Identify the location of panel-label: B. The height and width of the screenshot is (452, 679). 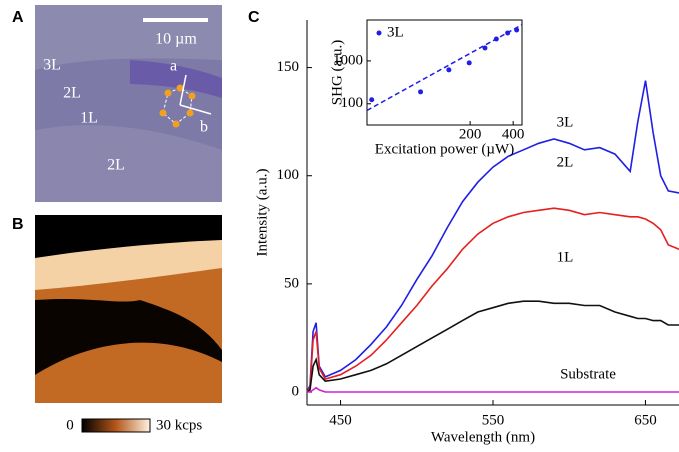
(18, 224).